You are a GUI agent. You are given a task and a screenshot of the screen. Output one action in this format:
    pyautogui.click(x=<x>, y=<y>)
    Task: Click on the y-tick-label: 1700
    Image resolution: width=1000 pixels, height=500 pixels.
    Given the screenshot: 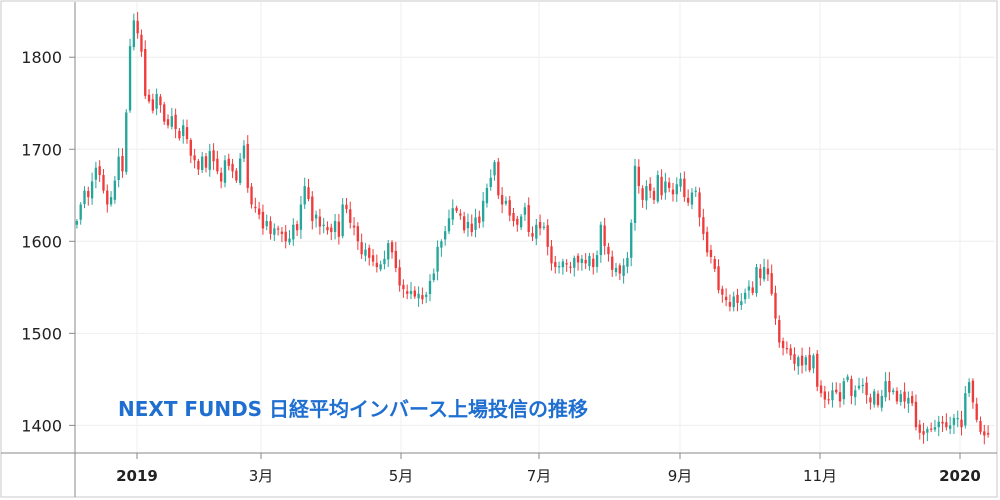 What is the action you would take?
    pyautogui.click(x=41, y=149)
    